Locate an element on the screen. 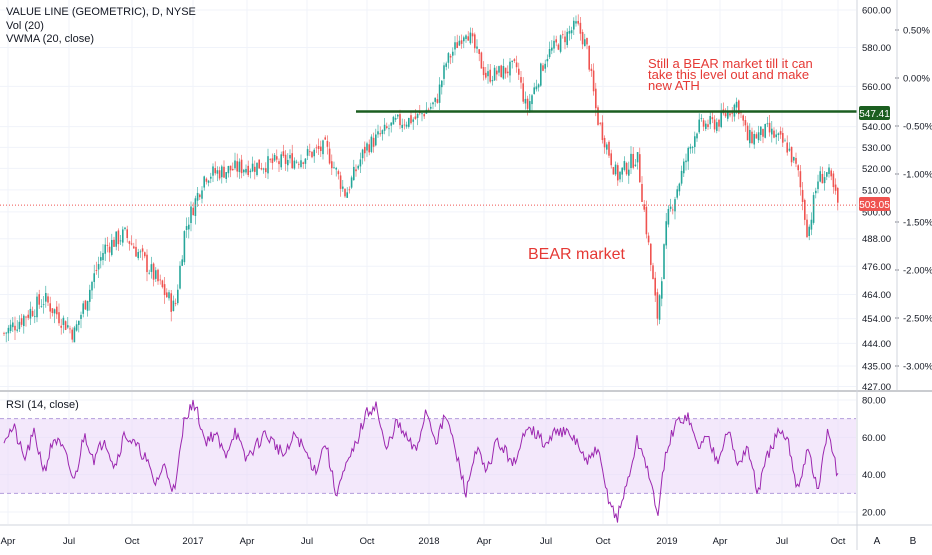 The width and height of the screenshot is (932, 555). rsi-tick-label: 20.00 is located at coordinates (874, 513).